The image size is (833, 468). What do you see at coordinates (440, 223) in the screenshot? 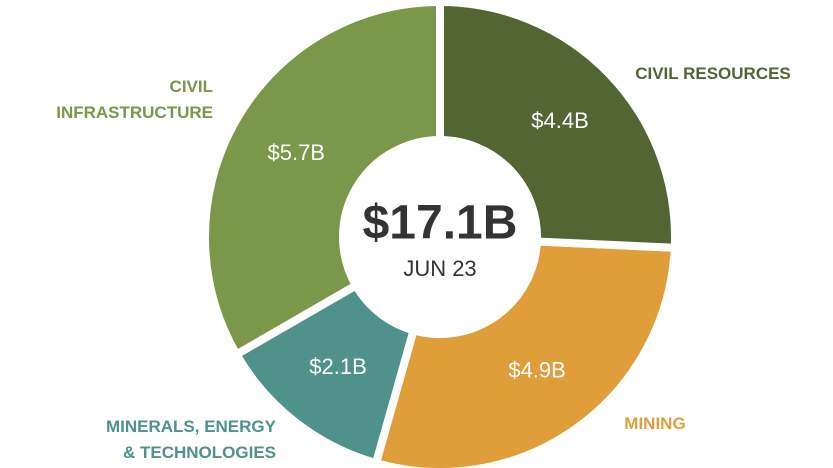
I see `center-title: $17.1B` at bounding box center [440, 223].